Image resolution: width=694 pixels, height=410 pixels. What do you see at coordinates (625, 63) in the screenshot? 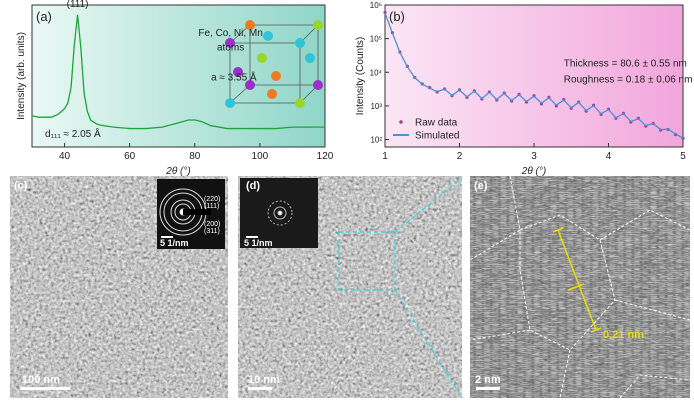
I see `annotation: Thickness = 80.6 ± 0.55 nm` at bounding box center [625, 63].